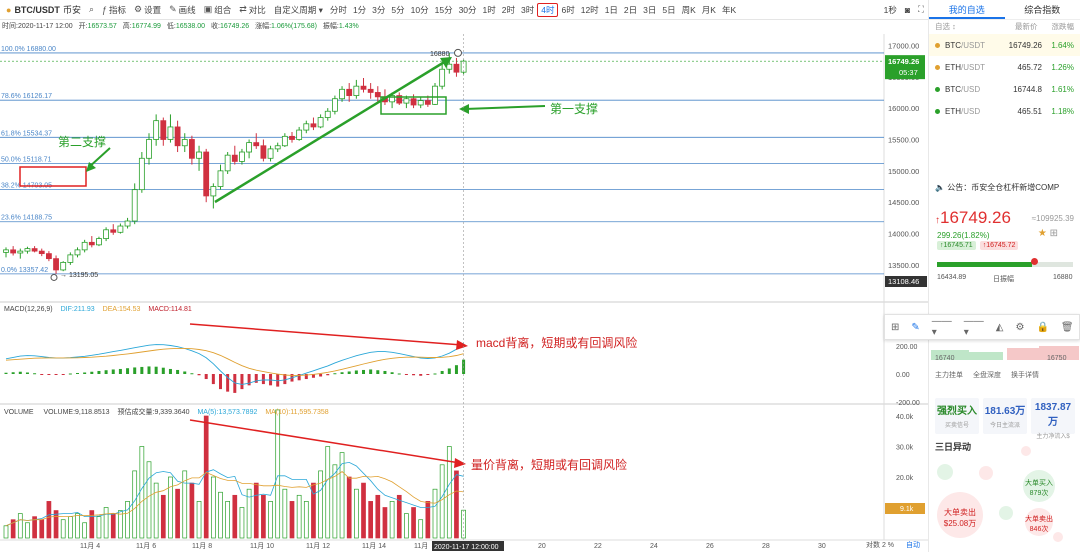 The width and height of the screenshot is (1080, 552). I want to click on volume-last-label: 9.1k, so click(907, 509).